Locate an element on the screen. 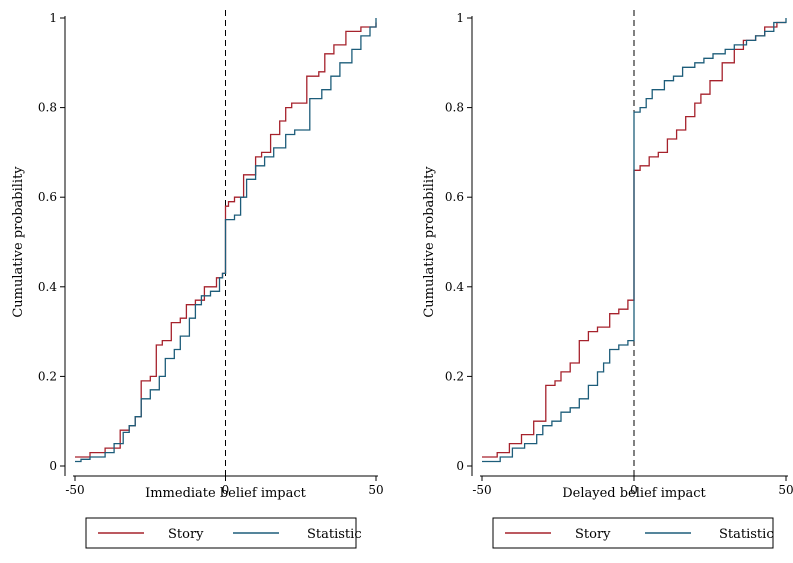 Image resolution: width=793 pixels, height=563 pixels. x-axis-title: Immediate belief impact is located at coordinates (226, 493).